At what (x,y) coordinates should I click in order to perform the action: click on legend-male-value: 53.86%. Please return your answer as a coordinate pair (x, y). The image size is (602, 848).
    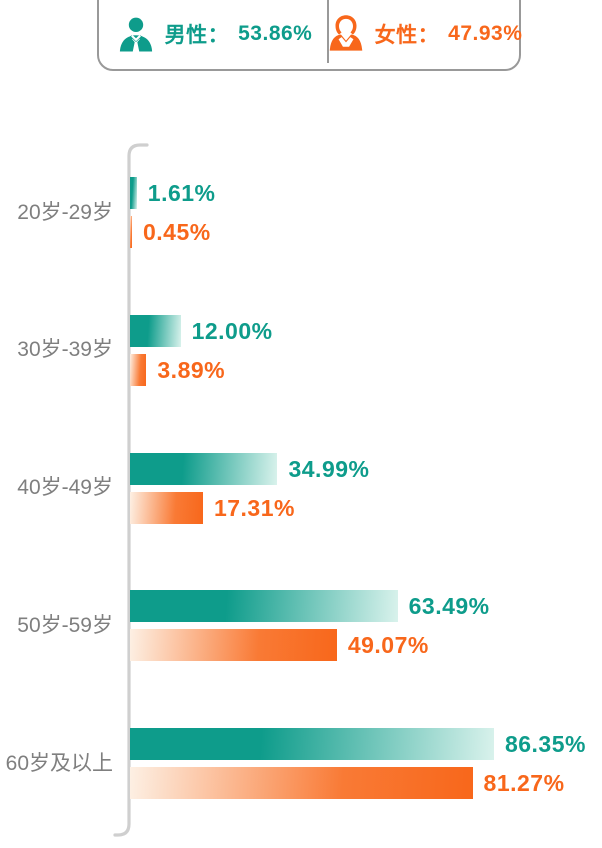
    Looking at the image, I should click on (275, 33).